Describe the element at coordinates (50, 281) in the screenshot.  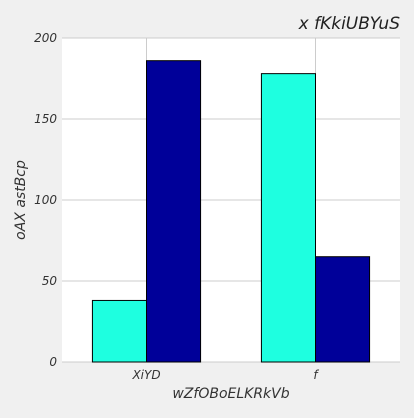
I see `y-tick-label: 50` at that location.